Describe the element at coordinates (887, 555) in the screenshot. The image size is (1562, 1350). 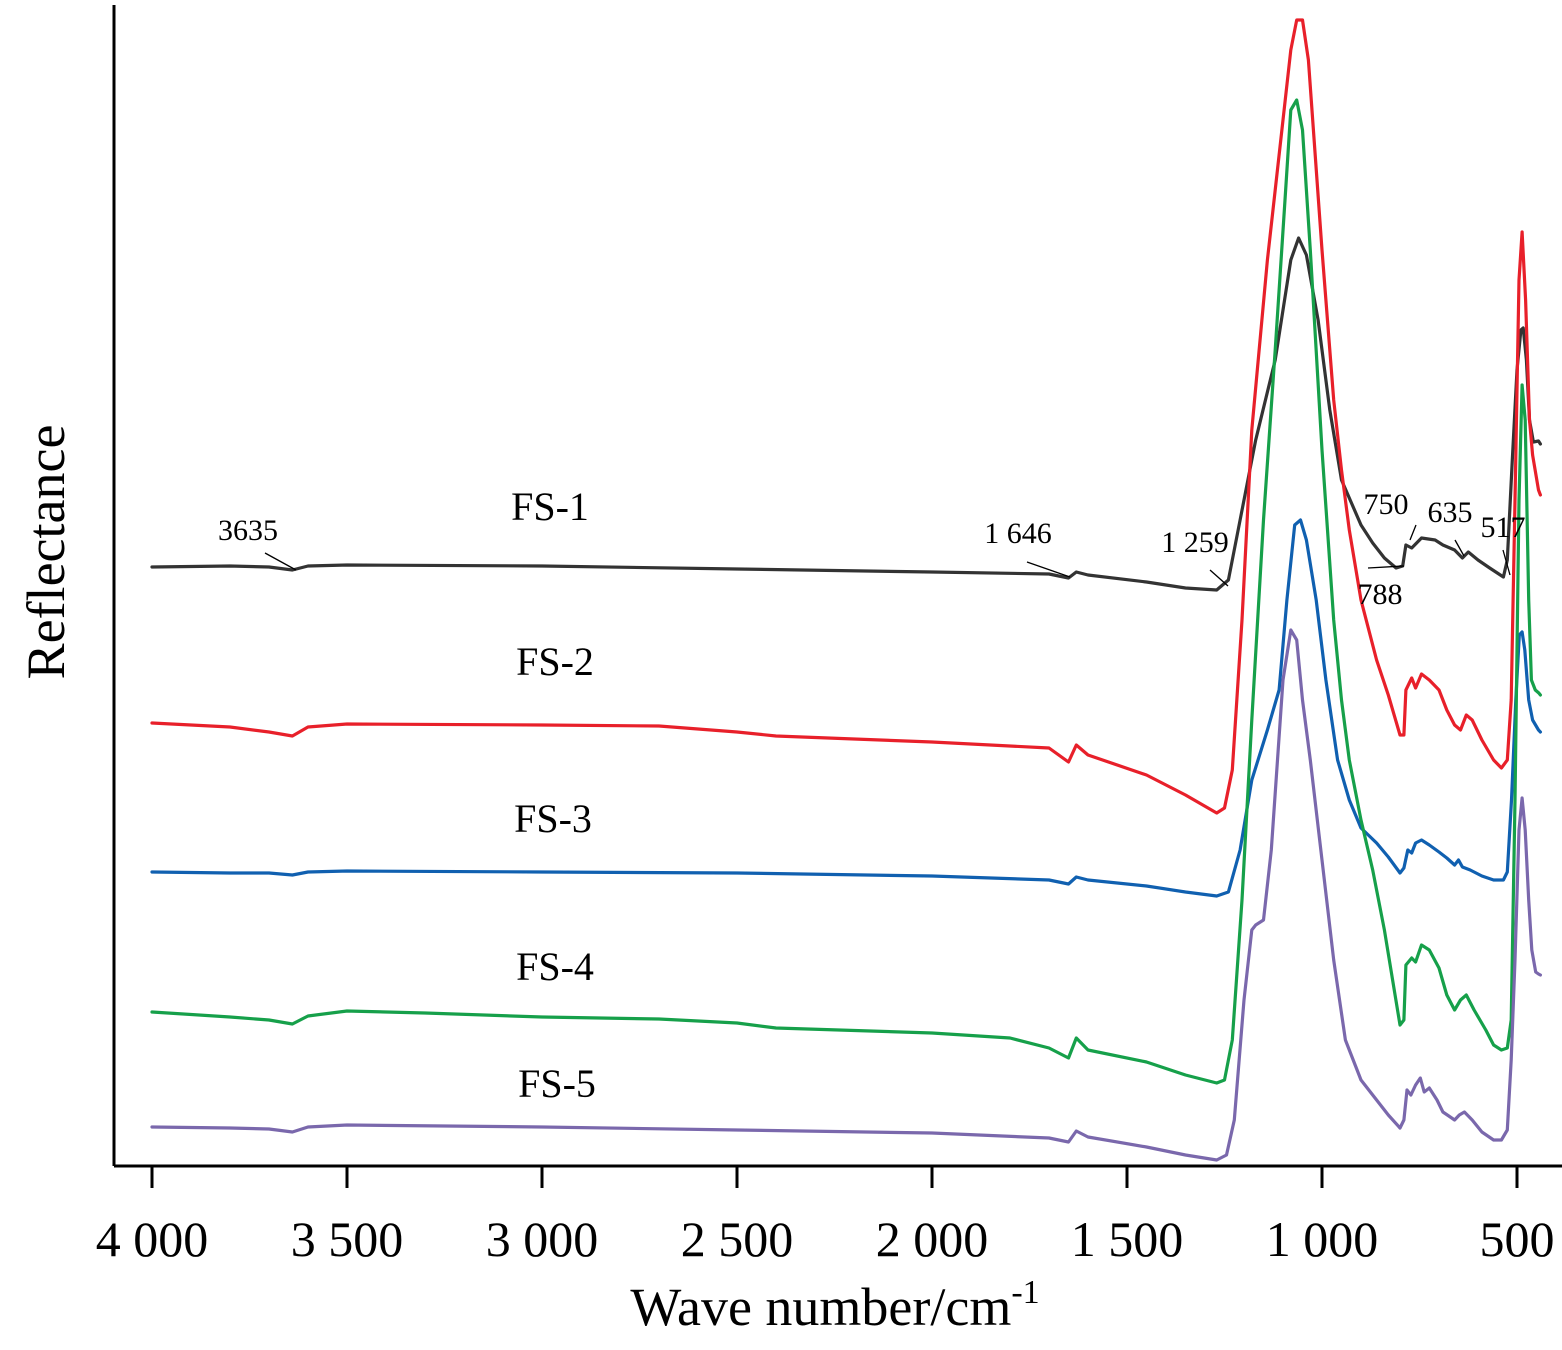
I see `annotation-leaders` at that location.